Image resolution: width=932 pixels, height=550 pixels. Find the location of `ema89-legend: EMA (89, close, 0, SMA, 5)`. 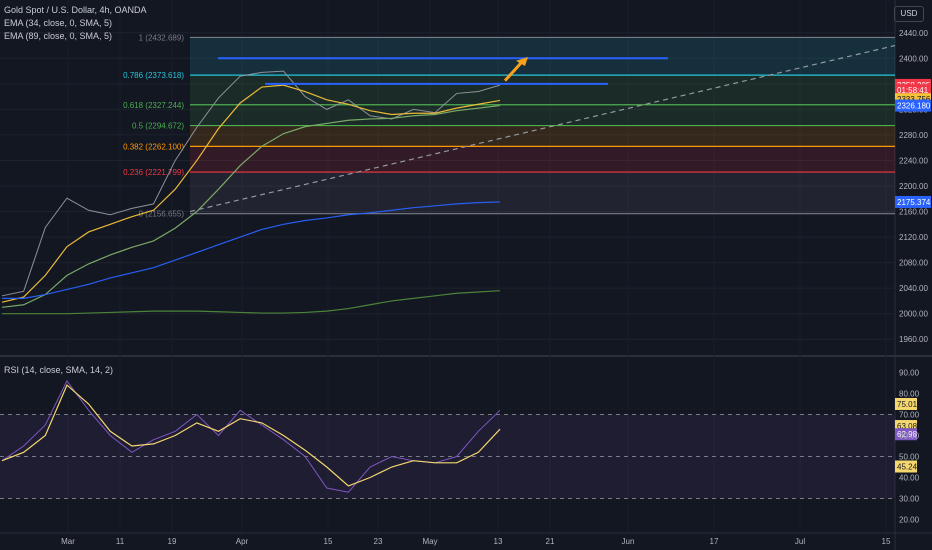

ema89-legend: EMA (89, close, 0, SMA, 5) is located at coordinates (58, 36).